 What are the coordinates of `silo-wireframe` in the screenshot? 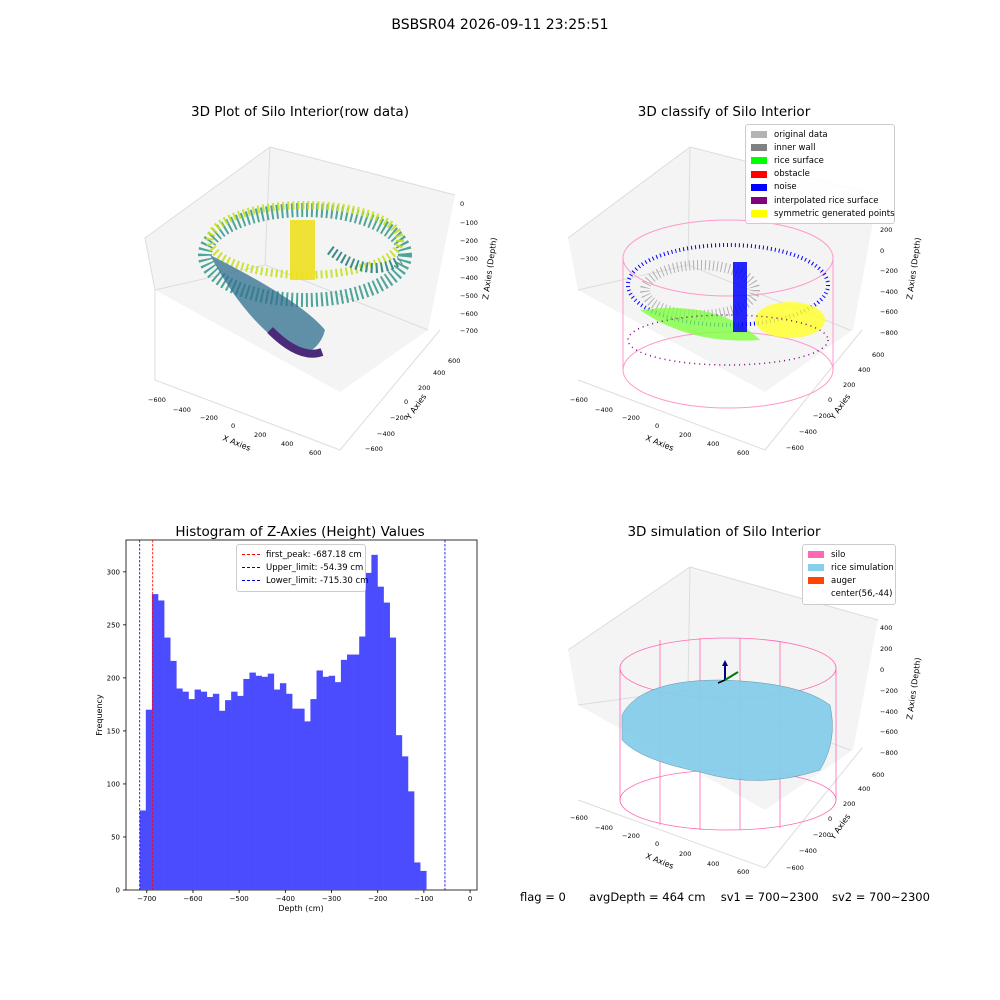 It's located at (728, 734).